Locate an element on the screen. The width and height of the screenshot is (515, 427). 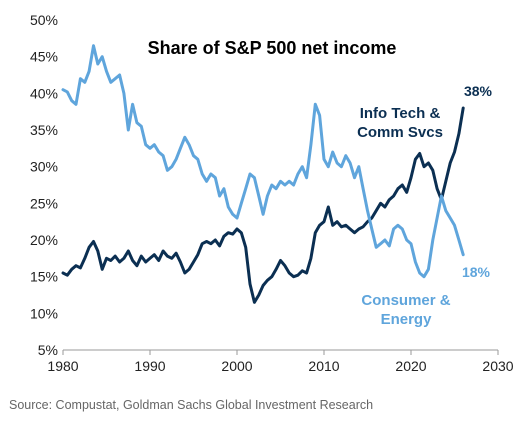
y-tick-label: 10% is located at coordinates (44, 313).